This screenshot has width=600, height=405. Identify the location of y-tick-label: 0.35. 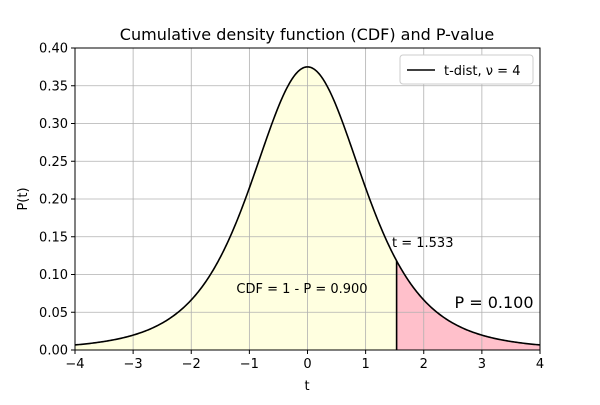
(53, 86).